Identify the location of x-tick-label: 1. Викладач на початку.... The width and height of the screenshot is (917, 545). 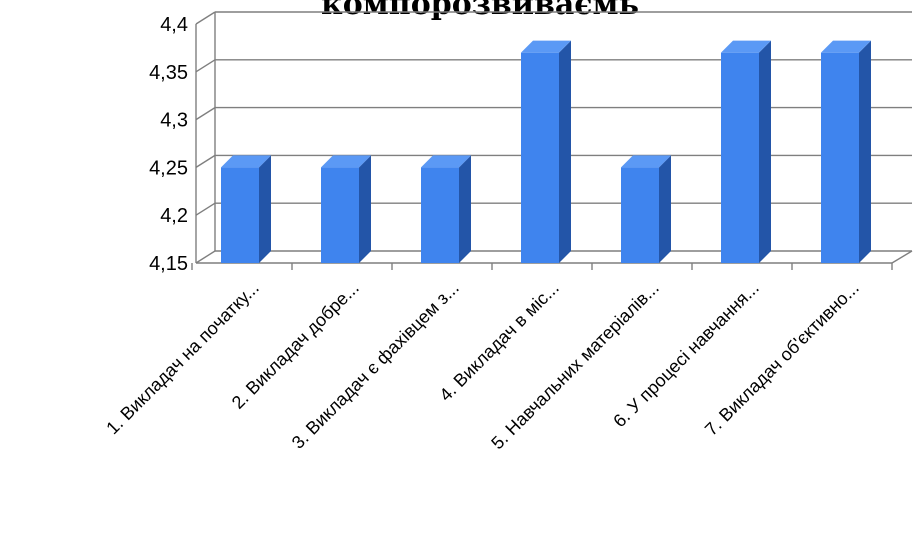
(182, 358).